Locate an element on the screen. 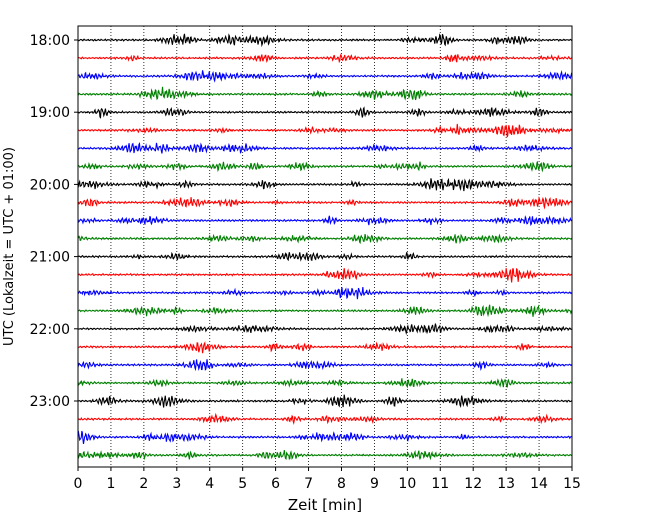 This screenshot has width=650, height=520. x-tick-label: 6 is located at coordinates (275, 484).